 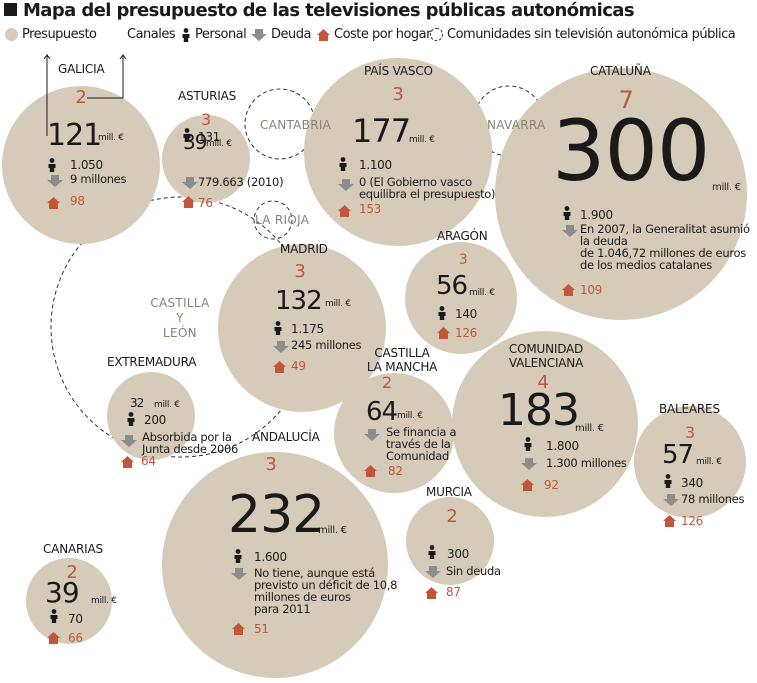 What do you see at coordinates (282, 220) in the screenshot?
I see `no-tv-label: LA RIOJA` at bounding box center [282, 220].